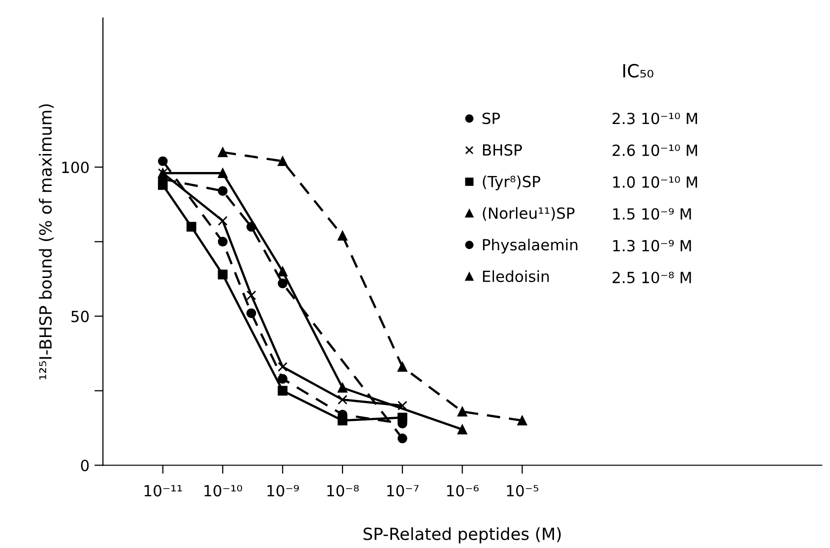 The height and width of the screenshot is (548, 830). I want to click on y-tick-label: 100, so click(75, 168).